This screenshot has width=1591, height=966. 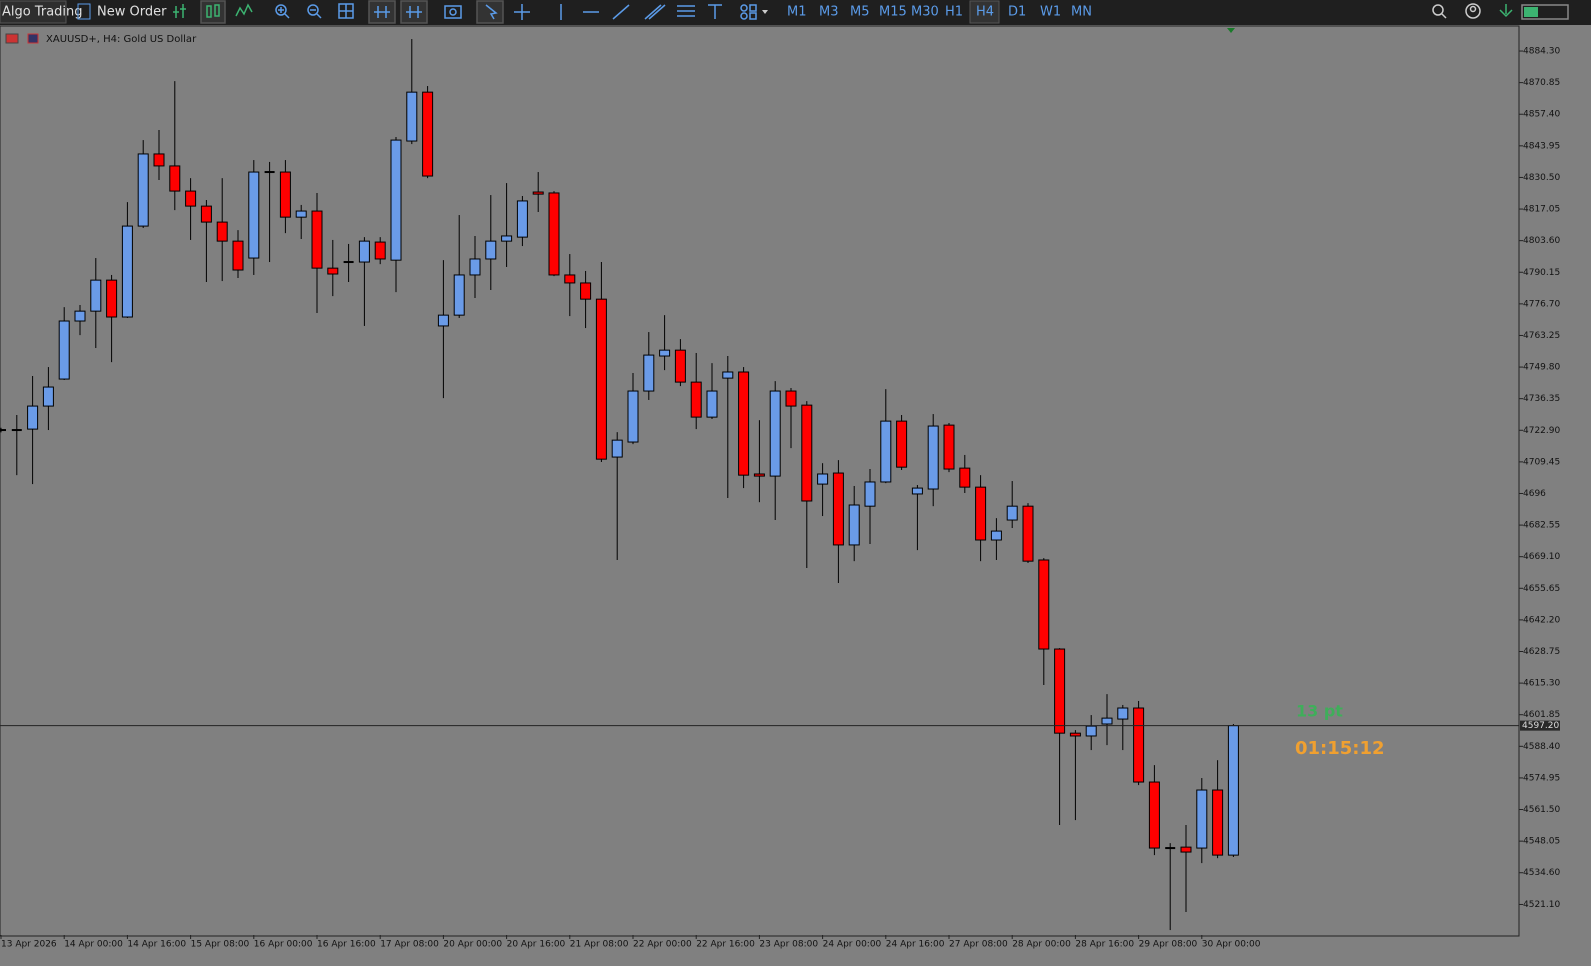 I want to click on timeframe-button: D1, so click(x=1017, y=12).